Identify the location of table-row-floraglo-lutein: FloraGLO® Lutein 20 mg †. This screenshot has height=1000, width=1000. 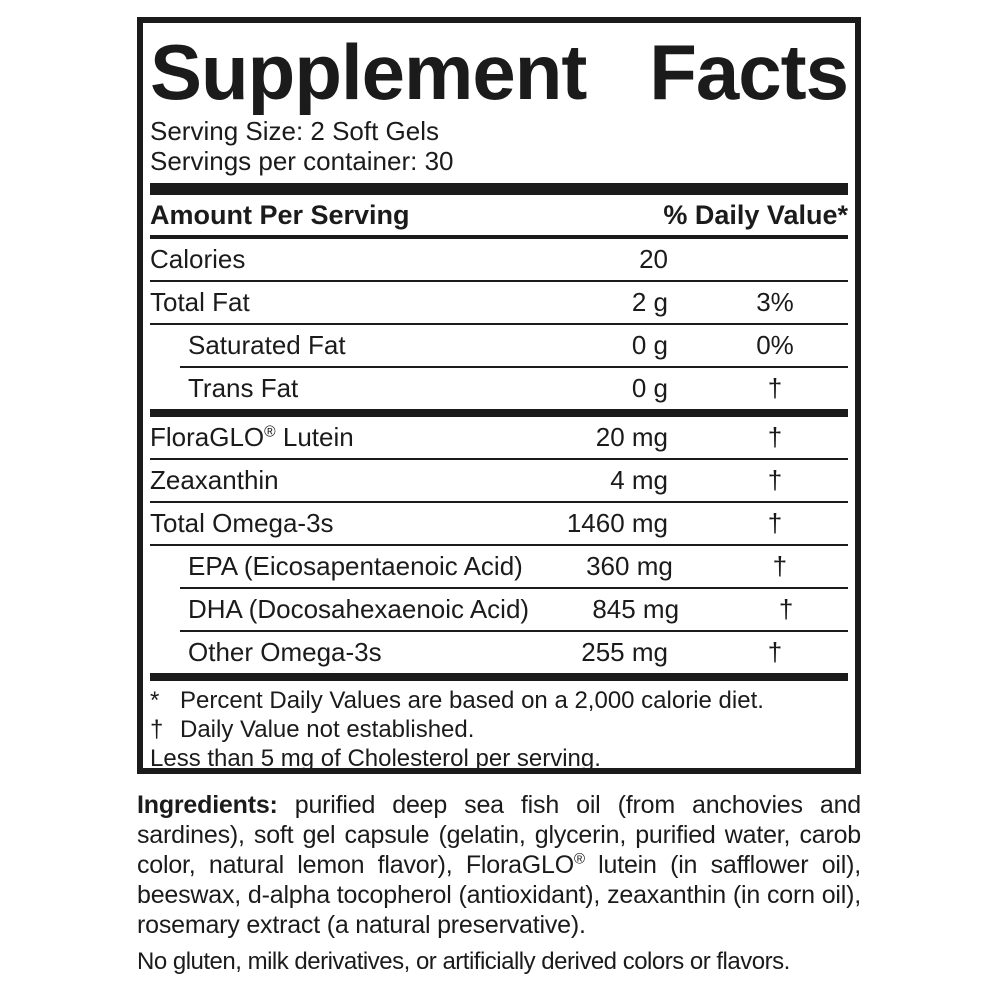
(499, 437).